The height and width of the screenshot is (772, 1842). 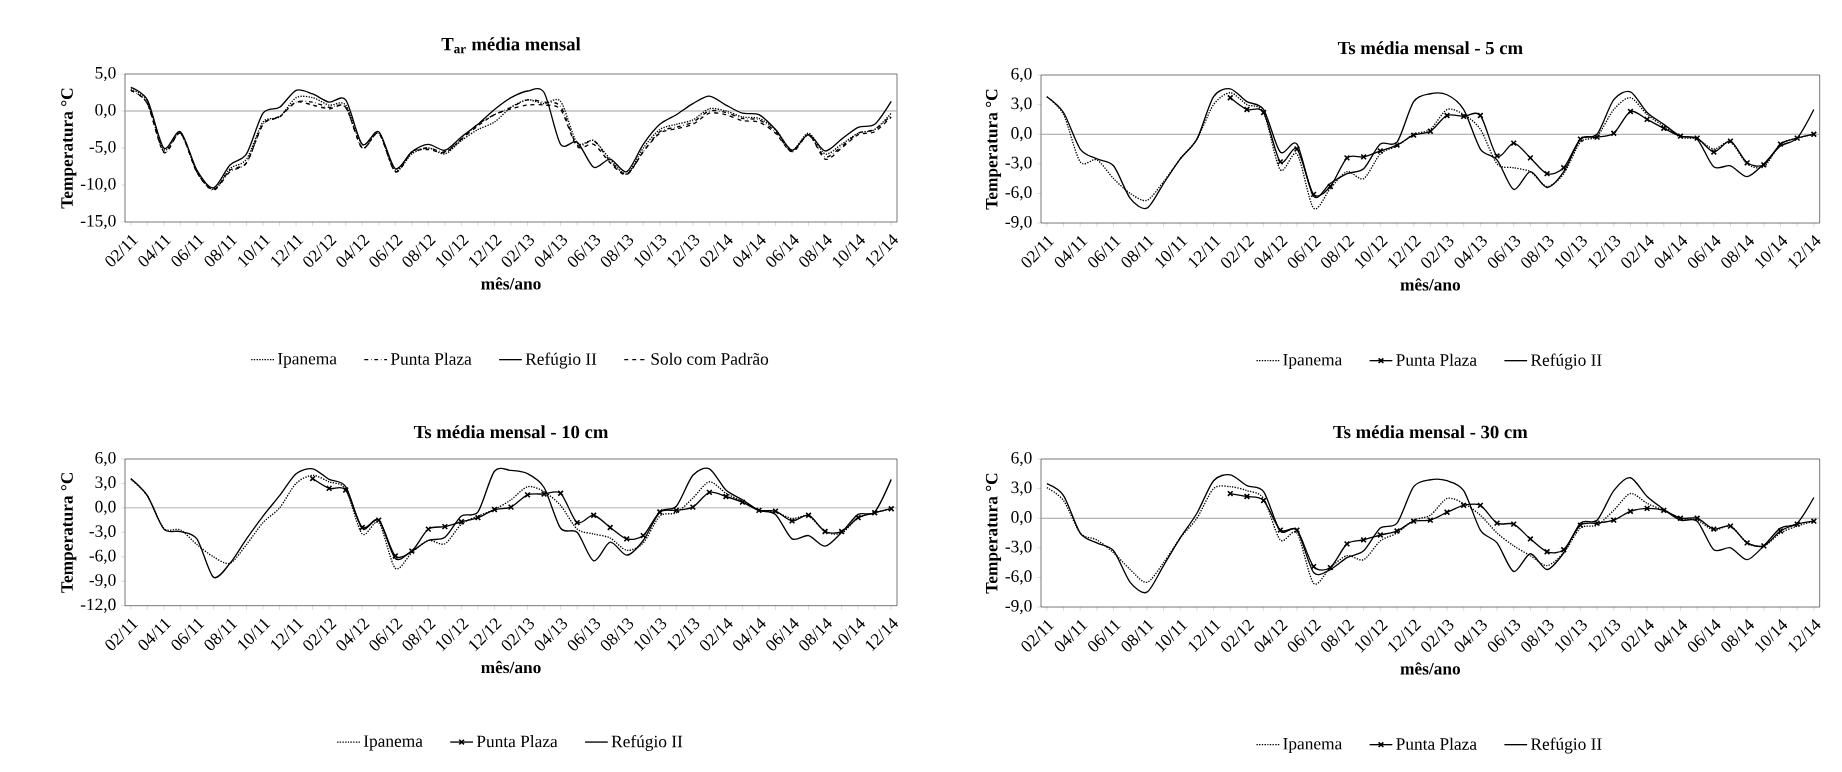 I want to click on y-tick-label: -15,0, so click(x=98, y=222).